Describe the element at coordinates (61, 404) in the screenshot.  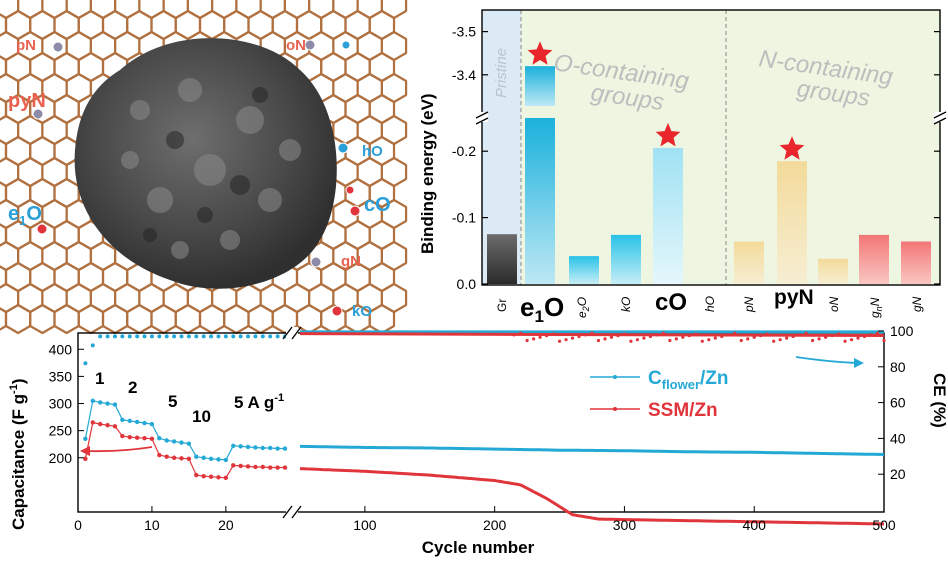
I see `y-left-tick-label: 300` at that location.